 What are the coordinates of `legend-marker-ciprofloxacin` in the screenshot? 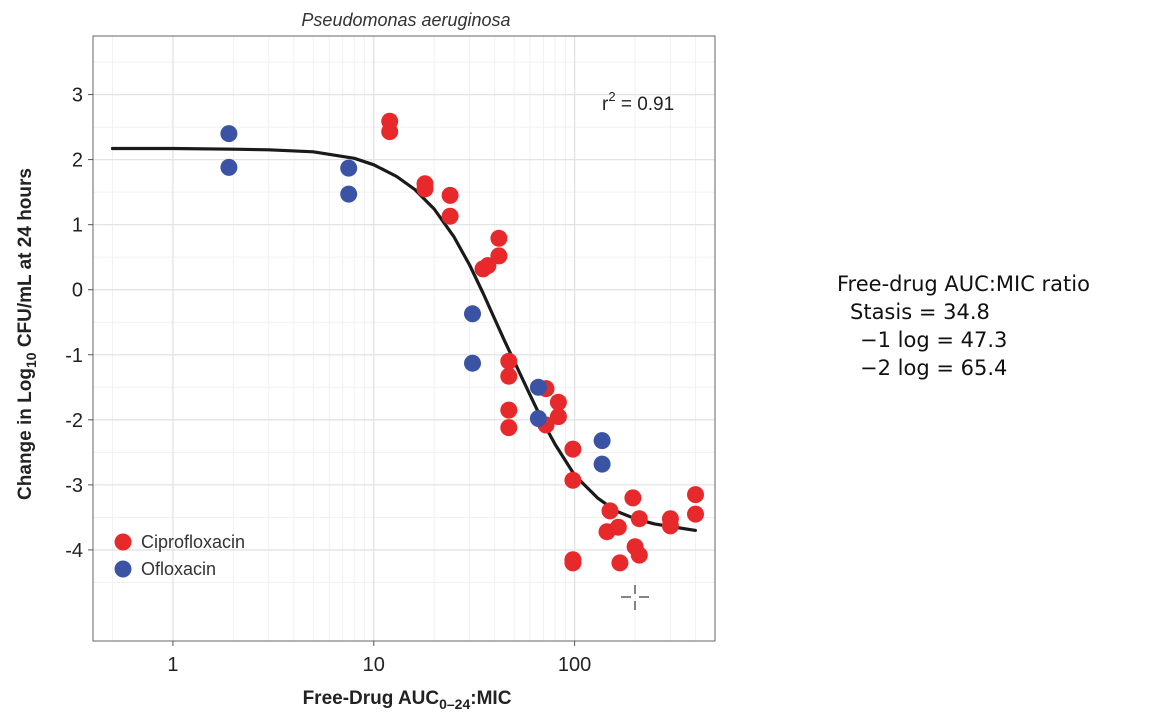 It's located at (123, 542).